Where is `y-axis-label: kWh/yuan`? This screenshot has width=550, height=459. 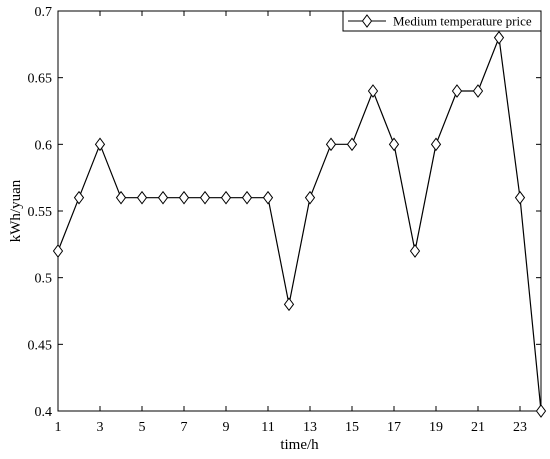 y-axis-label: kWh/yuan is located at coordinates (16, 210).